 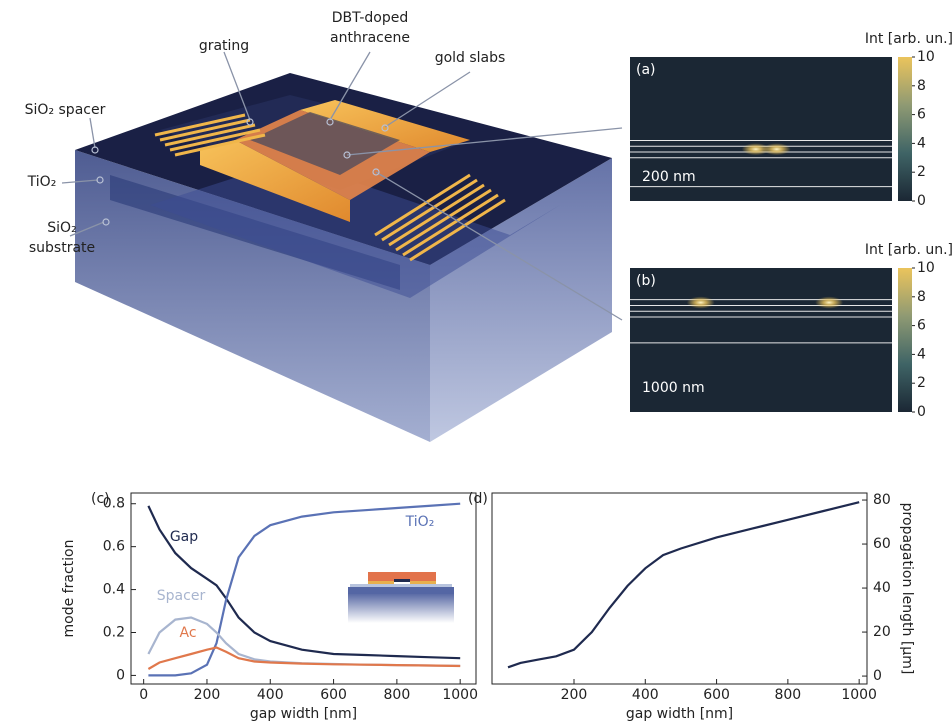 What do you see at coordinates (669, 177) in the screenshot?
I see `annotation: 200 nm` at bounding box center [669, 177].